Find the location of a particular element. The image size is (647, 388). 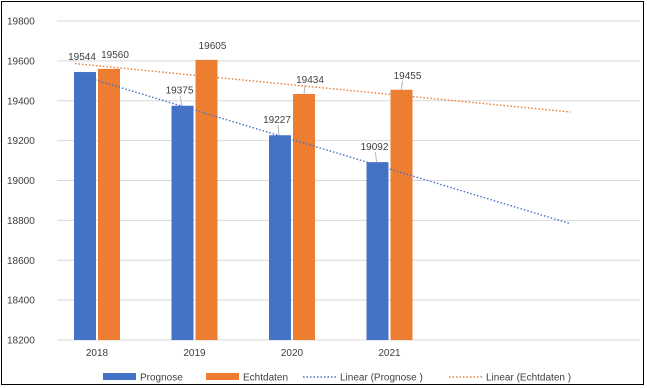

y-tick-label: 19400 is located at coordinates (21, 101).